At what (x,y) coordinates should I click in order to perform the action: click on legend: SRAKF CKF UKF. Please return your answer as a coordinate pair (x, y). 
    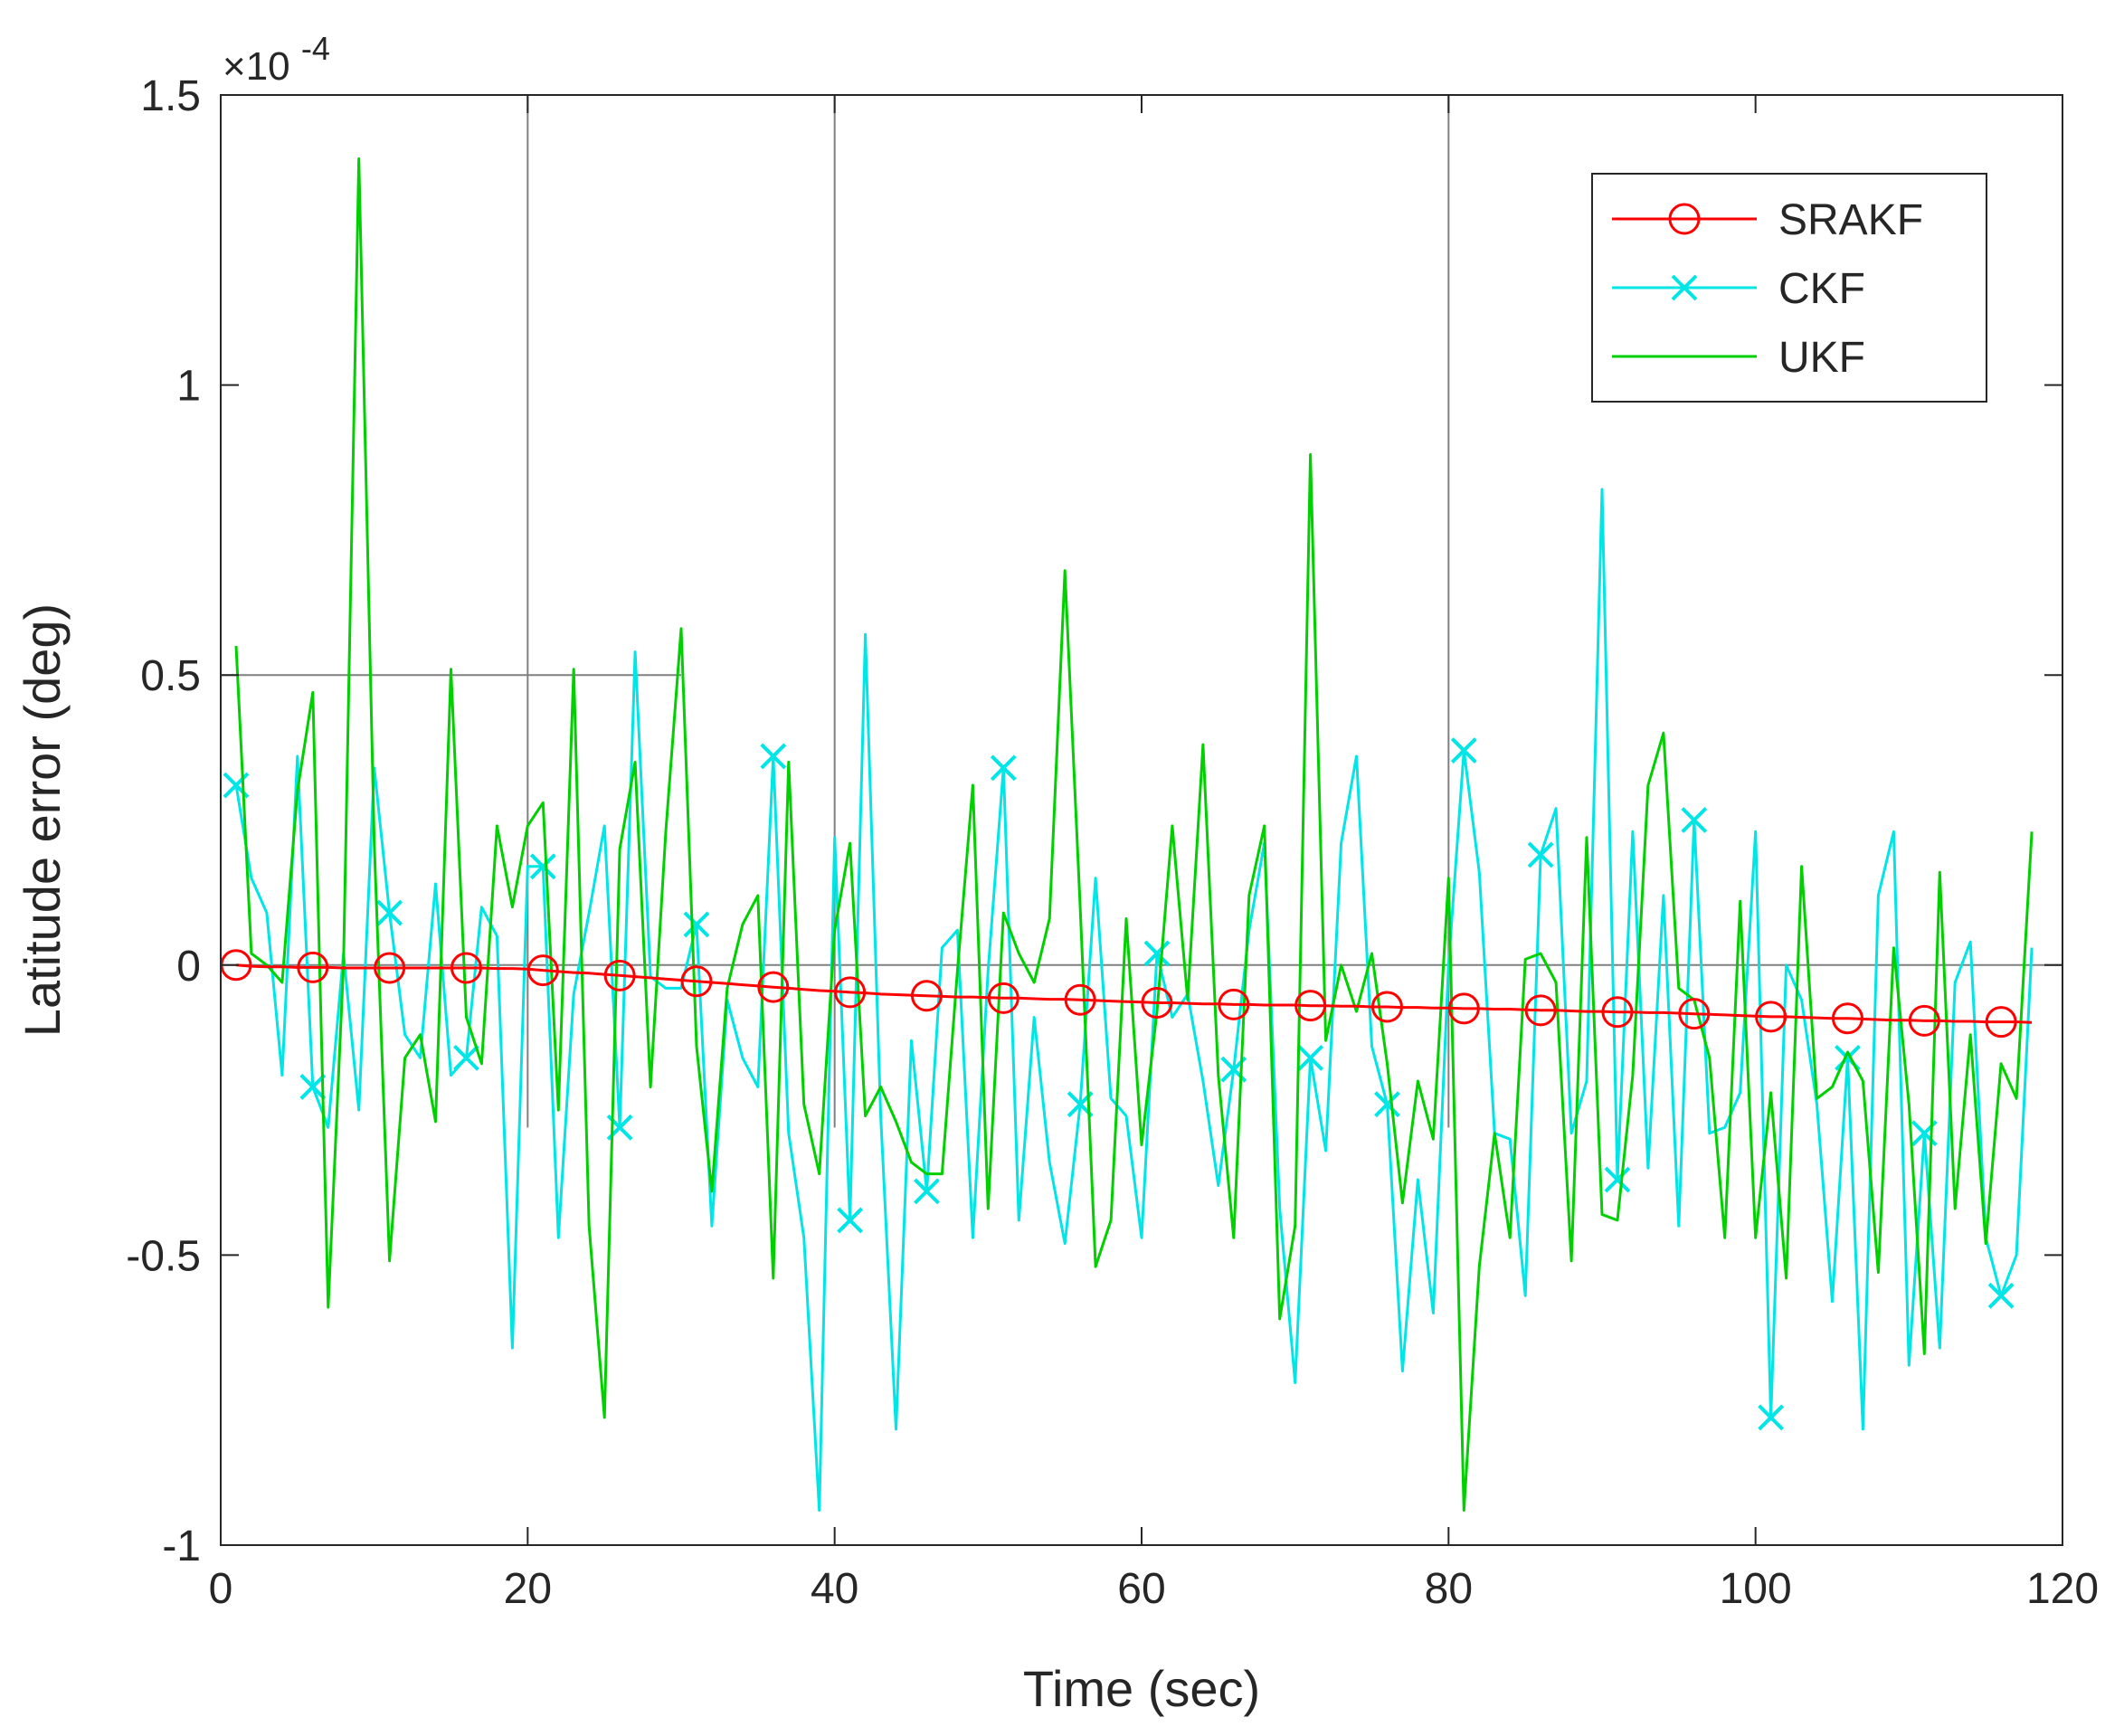
    Looking at the image, I should click on (1789, 288).